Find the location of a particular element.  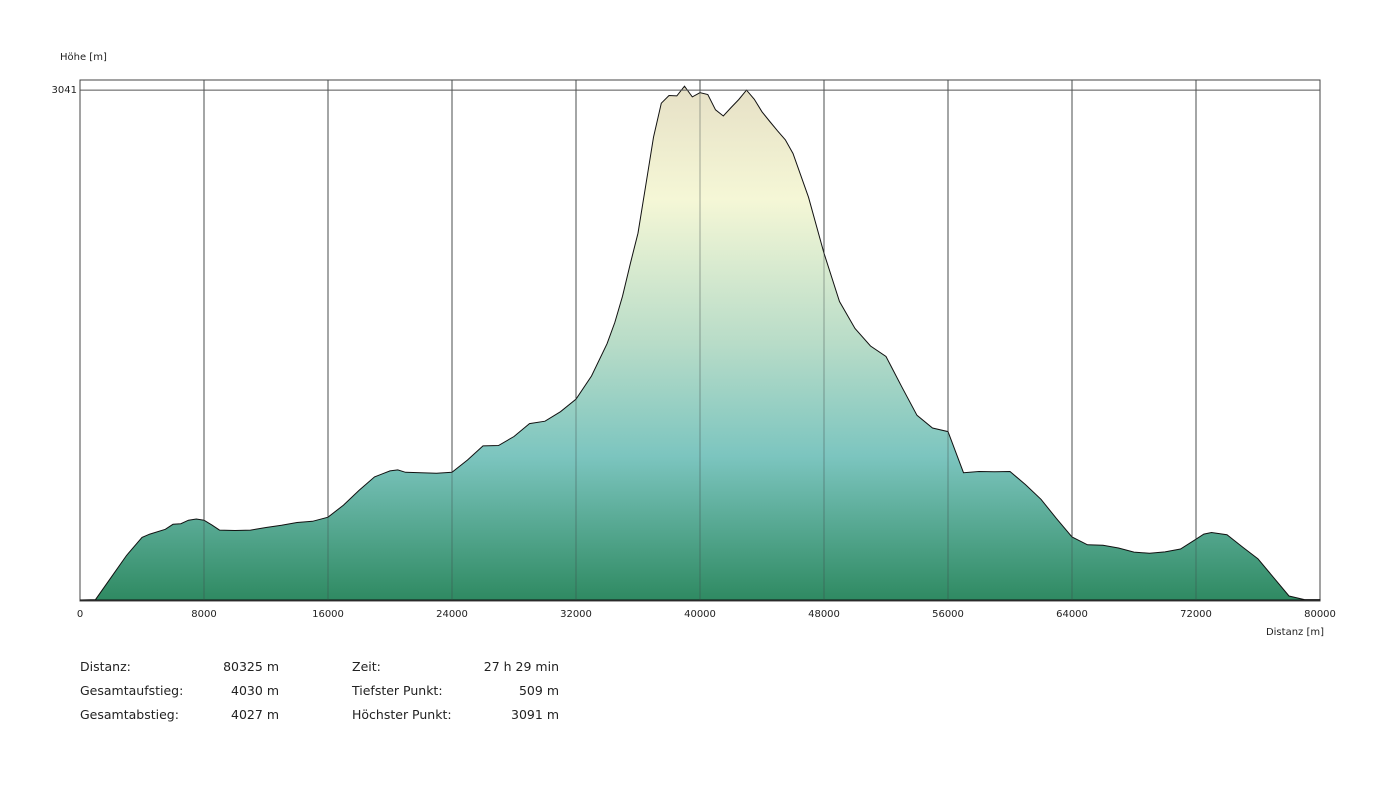

stat-label: Distanz: is located at coordinates (105, 666).